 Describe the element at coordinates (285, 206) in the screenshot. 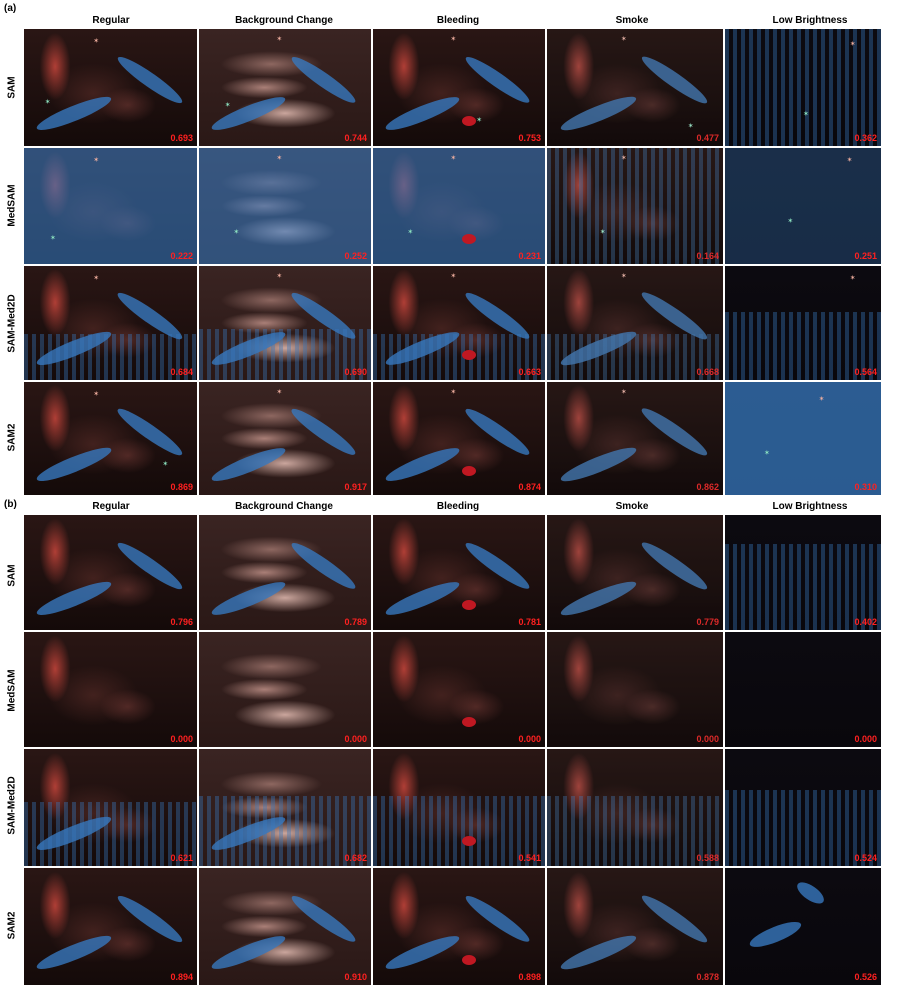

I see `image-cell: ✶ ✶ 0.252` at that location.